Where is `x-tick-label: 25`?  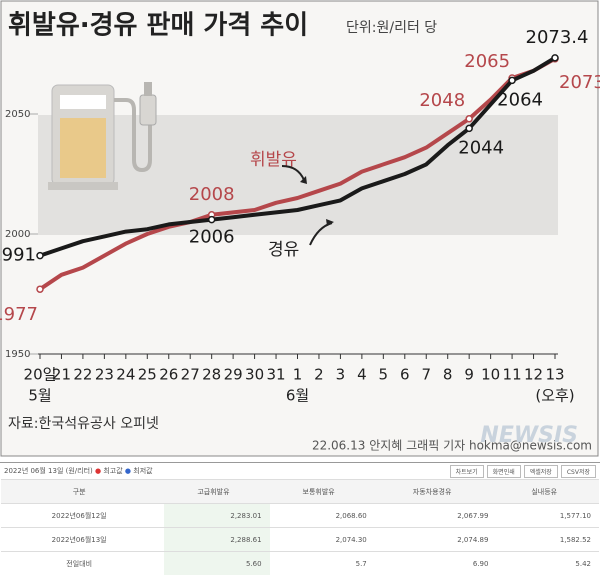 x-tick-label: 25 is located at coordinates (147, 375).